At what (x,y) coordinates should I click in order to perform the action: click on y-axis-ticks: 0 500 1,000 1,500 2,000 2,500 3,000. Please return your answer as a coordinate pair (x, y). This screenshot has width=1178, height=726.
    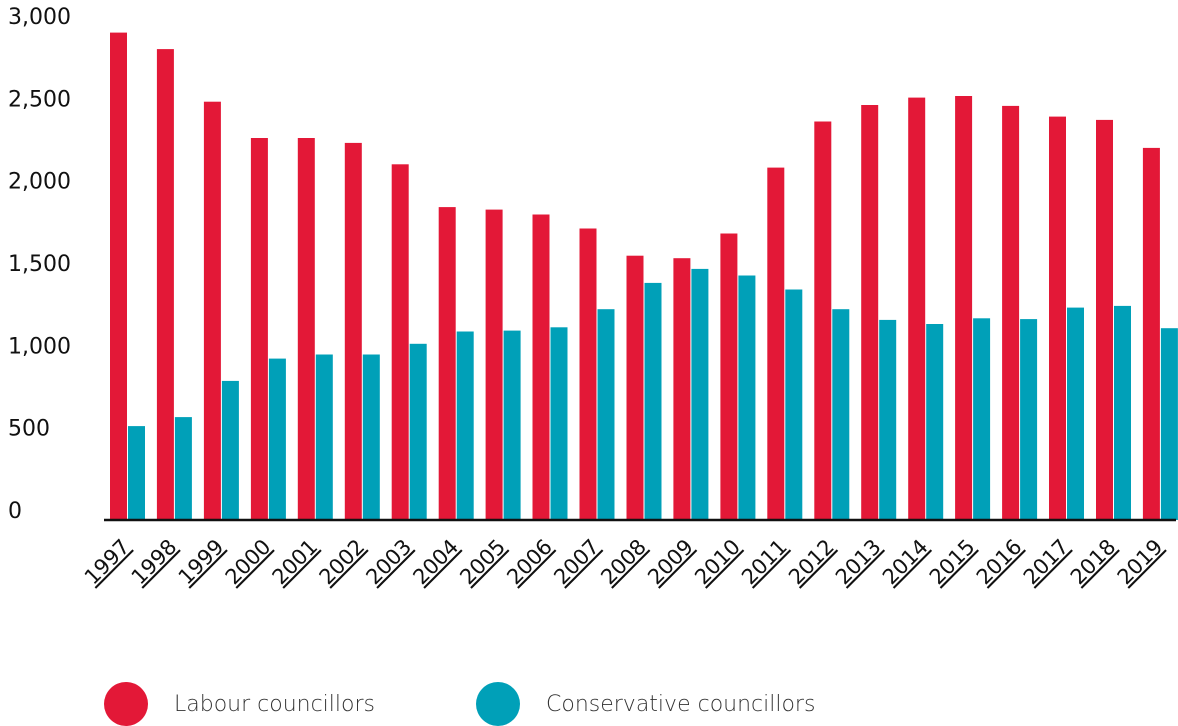
    Looking at the image, I should click on (39, 264).